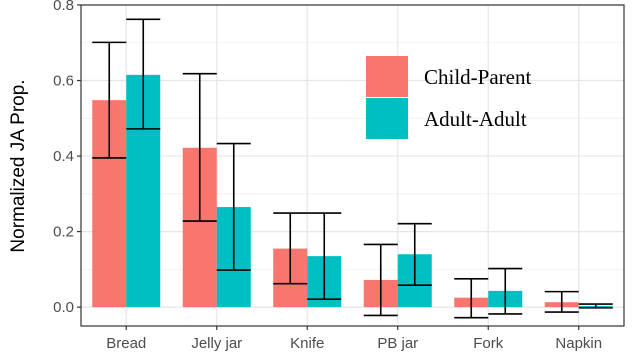  What do you see at coordinates (387, 76) in the screenshot?
I see `legend-key-child-parent` at bounding box center [387, 76].